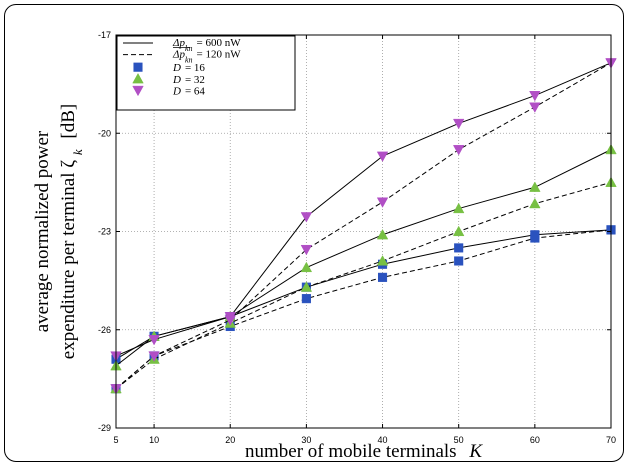  I want to click on legend-box, so click(206, 73).